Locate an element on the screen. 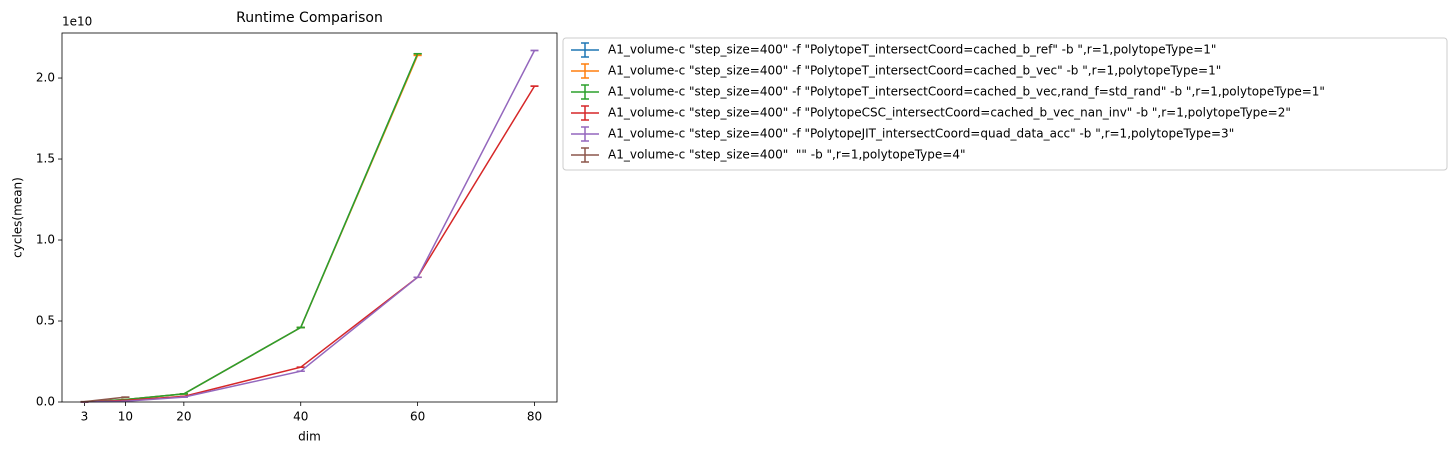  y-tick-label: 0.0 is located at coordinates (45, 402).